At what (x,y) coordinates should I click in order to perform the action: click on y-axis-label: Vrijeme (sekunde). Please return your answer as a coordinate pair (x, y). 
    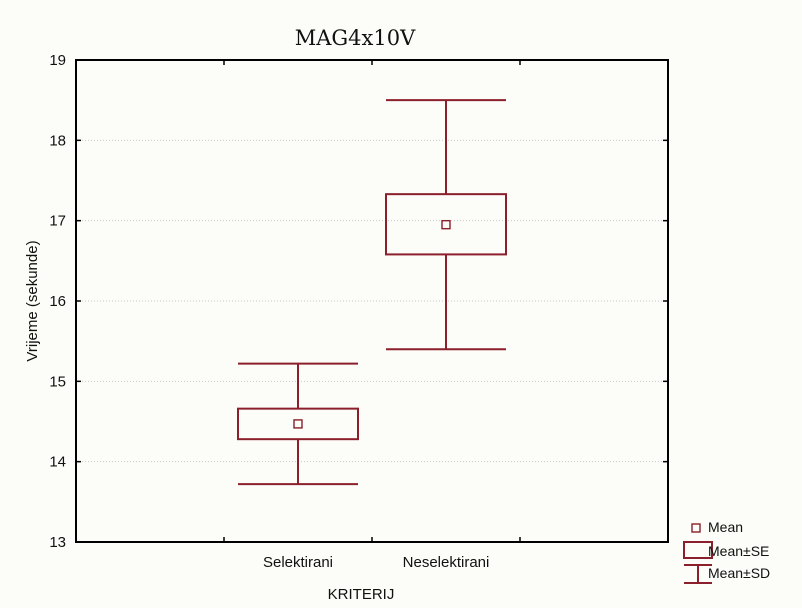
    Looking at the image, I should click on (32, 300).